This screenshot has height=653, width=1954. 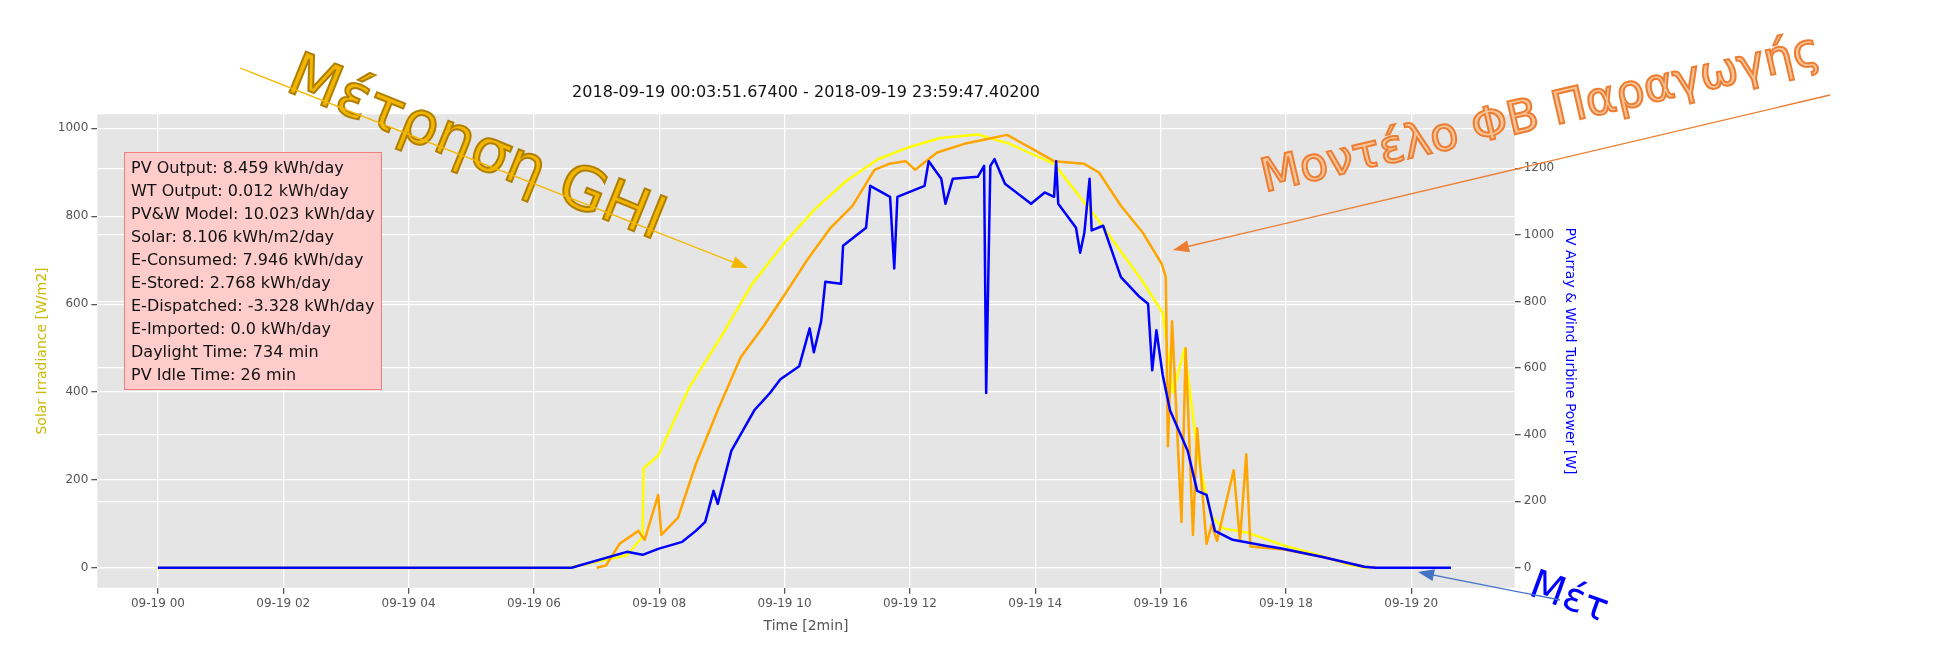 I want to click on x-tick-label: 09-19 02, so click(x=283, y=603).